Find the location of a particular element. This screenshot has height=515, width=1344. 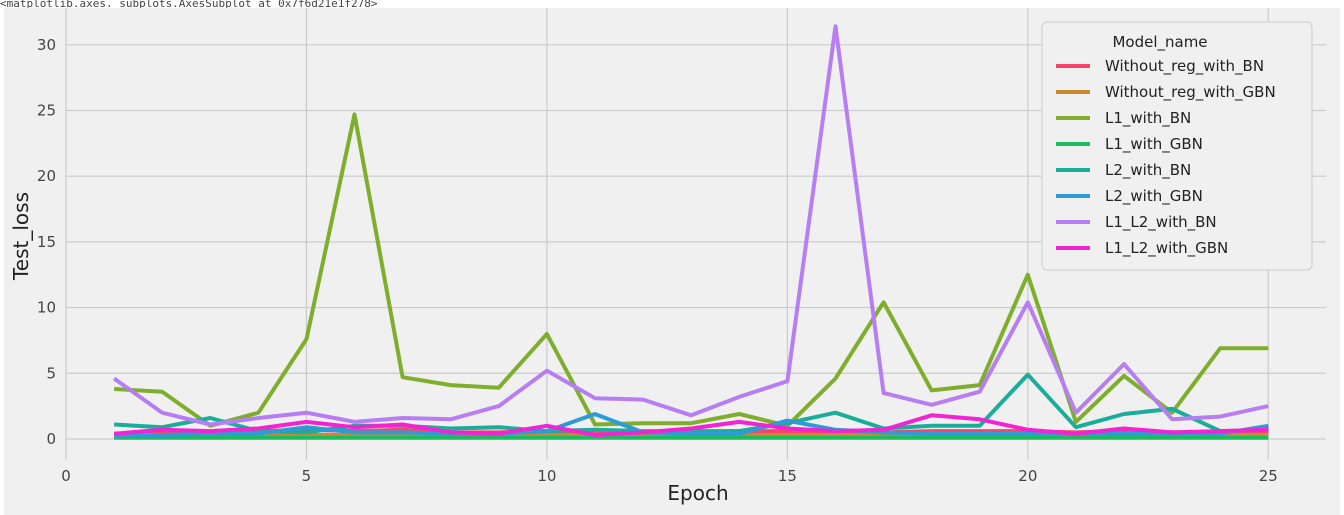

y-tick-label: 10 is located at coordinates (46, 308).